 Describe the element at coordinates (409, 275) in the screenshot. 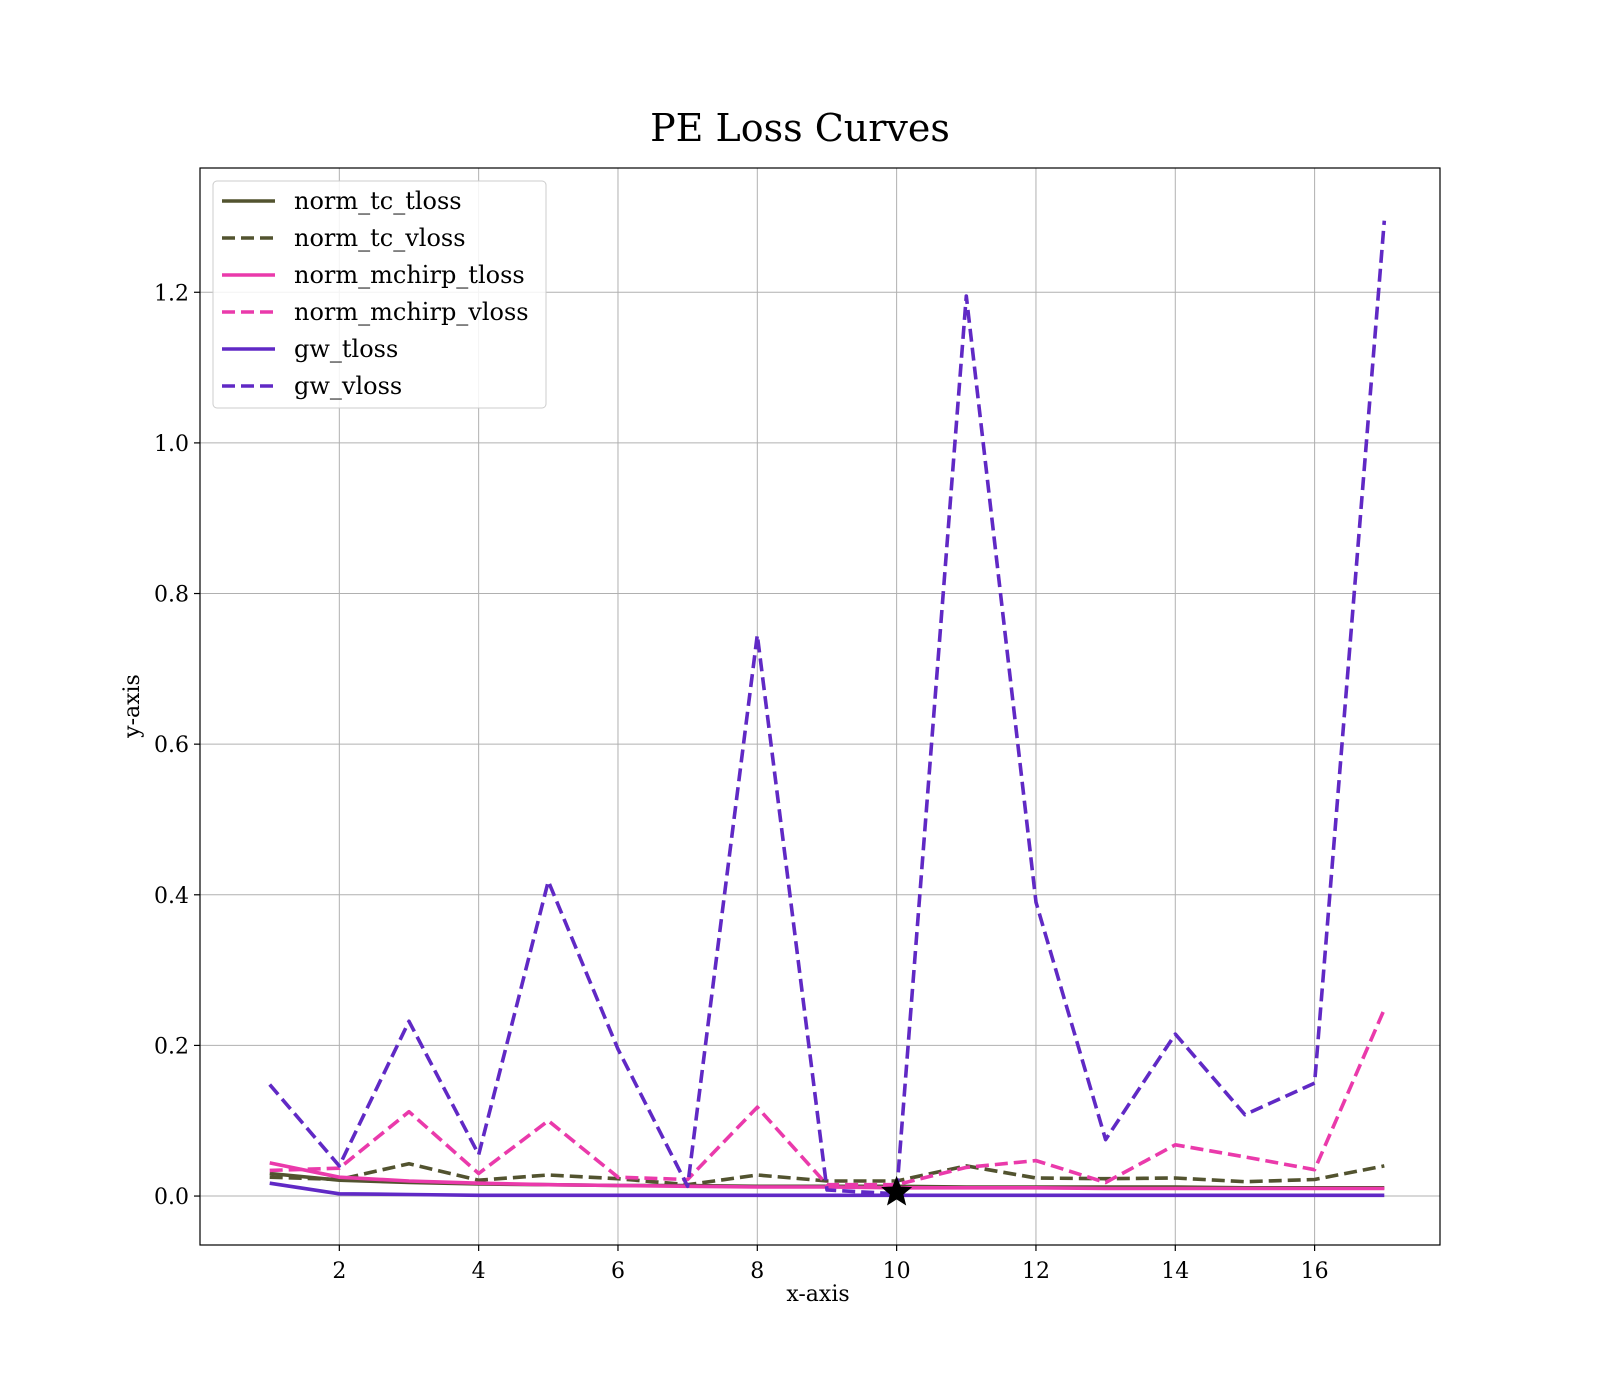

I see `legend-label: norm_mchirp_tloss` at that location.